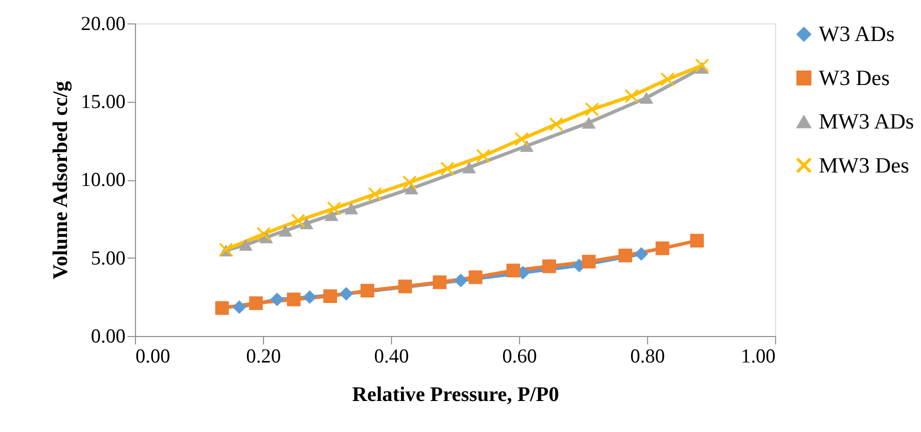 The width and height of the screenshot is (921, 432). Describe the element at coordinates (758, 356) in the screenshot. I see `x-tick-label: 1.00` at that location.